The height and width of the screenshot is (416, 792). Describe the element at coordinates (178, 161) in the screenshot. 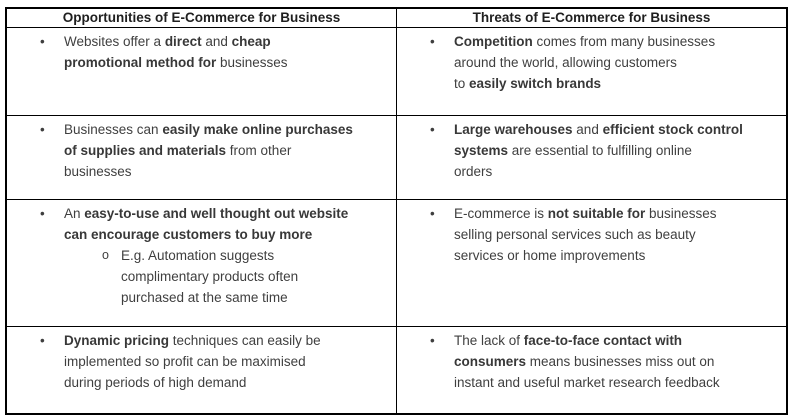

I see `text-segment: from other businesses` at that location.